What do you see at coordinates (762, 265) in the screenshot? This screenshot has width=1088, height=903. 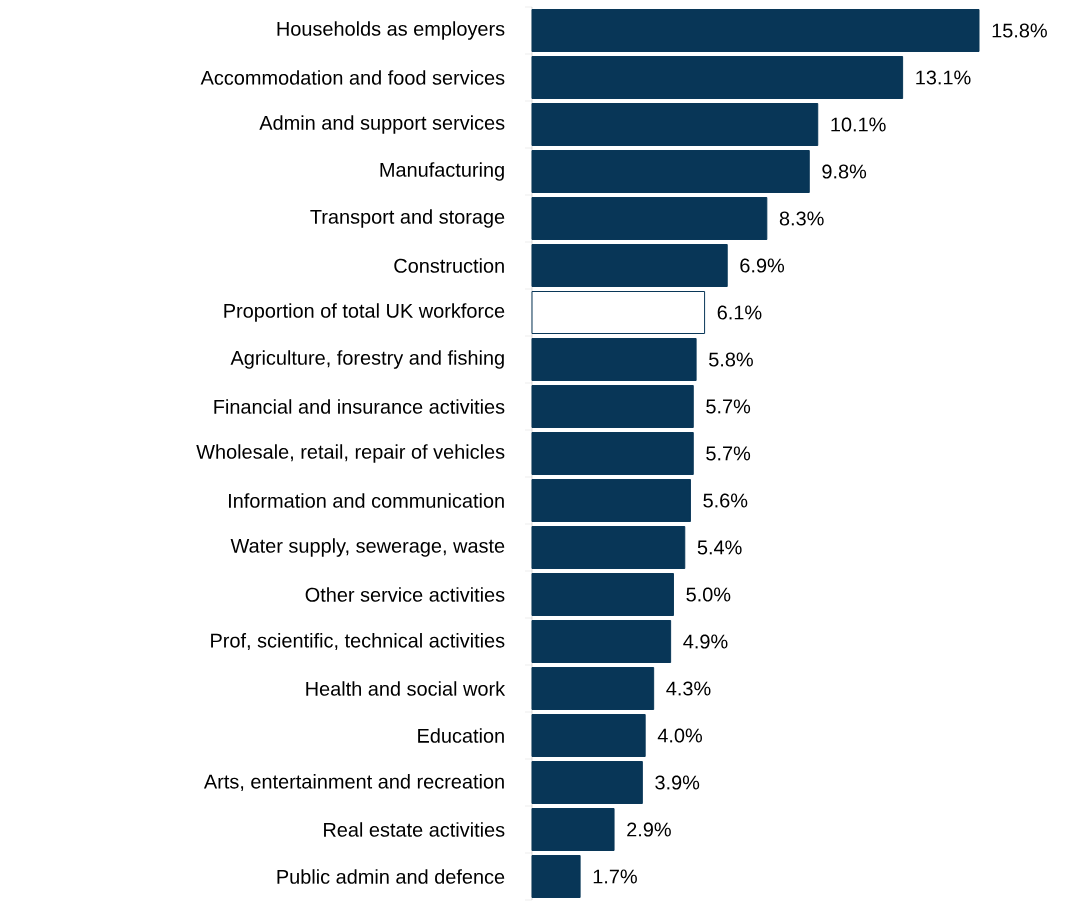 I see `data-label: 6.9%` at bounding box center [762, 265].